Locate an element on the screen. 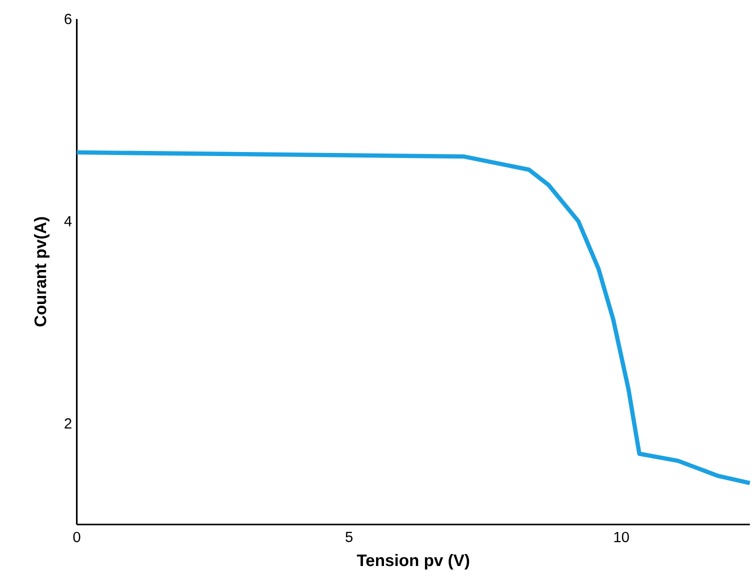  y-axis-title: Courant pv(A) is located at coordinates (42, 271).